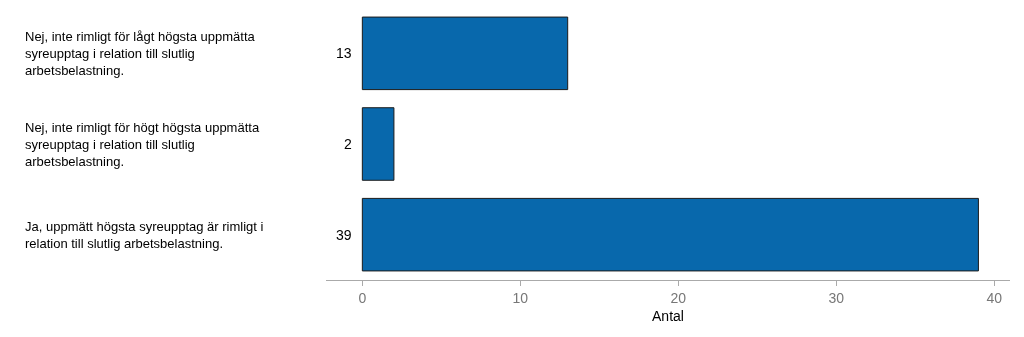 The height and width of the screenshot is (337, 1024). I want to click on x-tick-label: 10, so click(520, 297).